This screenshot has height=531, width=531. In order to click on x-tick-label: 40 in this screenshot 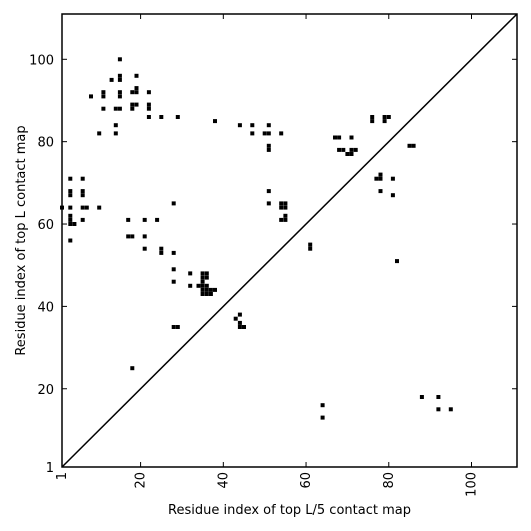, I will do `click(223, 480)`.